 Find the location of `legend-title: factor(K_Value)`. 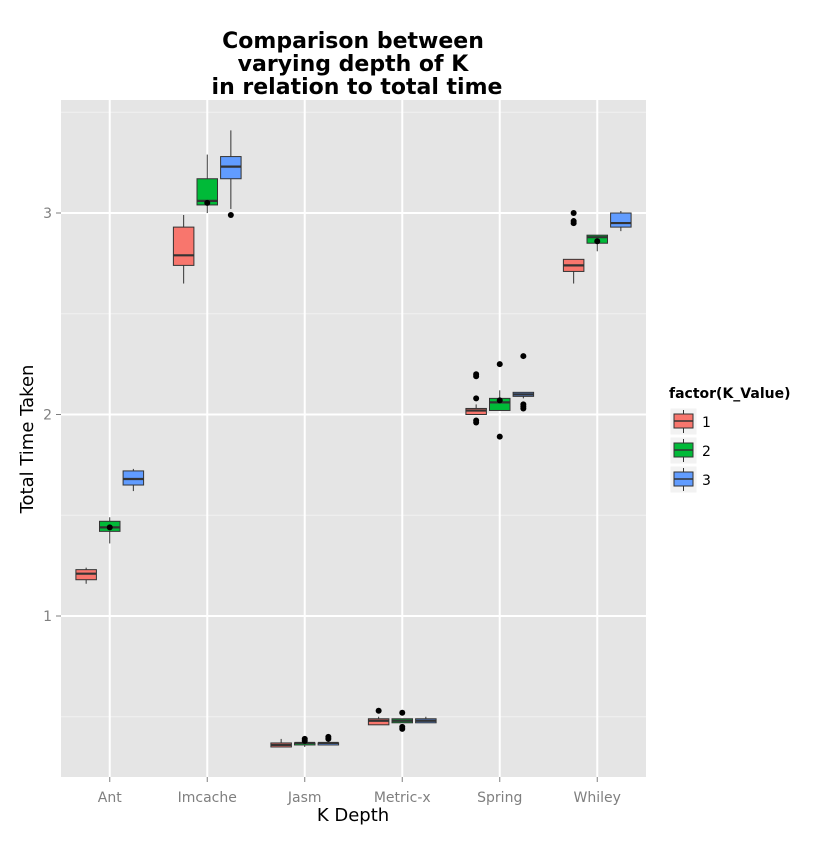

legend-title: factor(K_Value) is located at coordinates (729, 394).